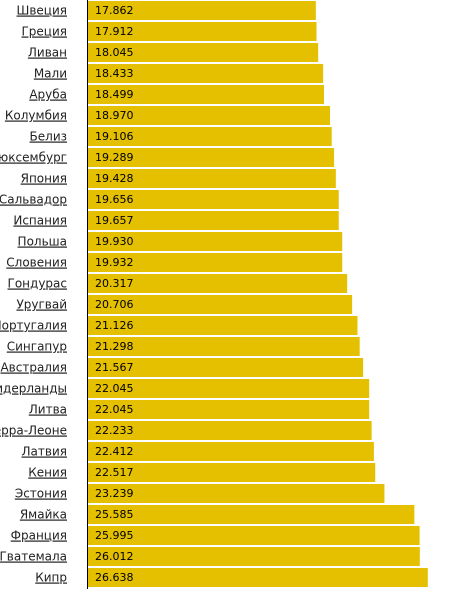  Describe the element at coordinates (40, 221) in the screenshot. I see `category-link: Испания` at that location.